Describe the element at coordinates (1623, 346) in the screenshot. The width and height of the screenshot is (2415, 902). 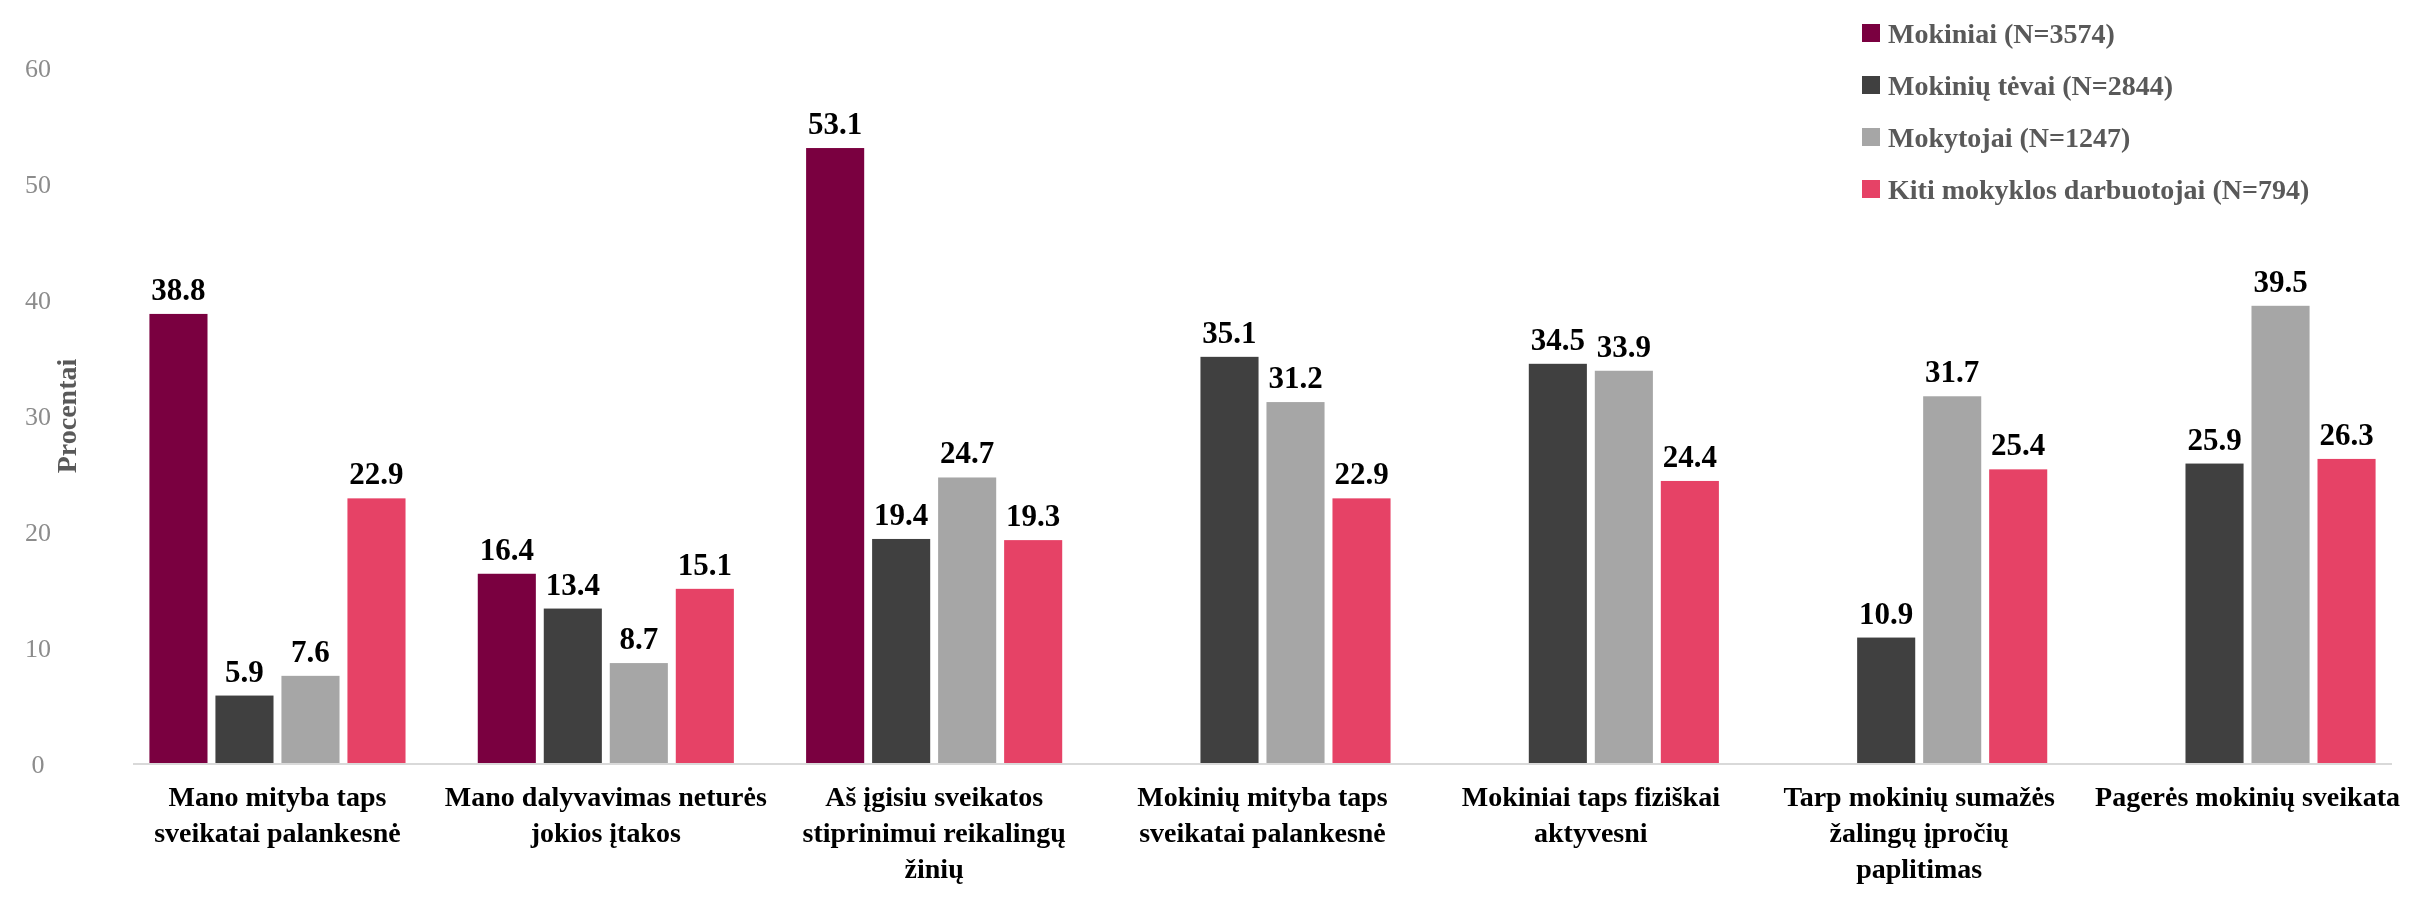
I see `data-label: 33.9` at that location.